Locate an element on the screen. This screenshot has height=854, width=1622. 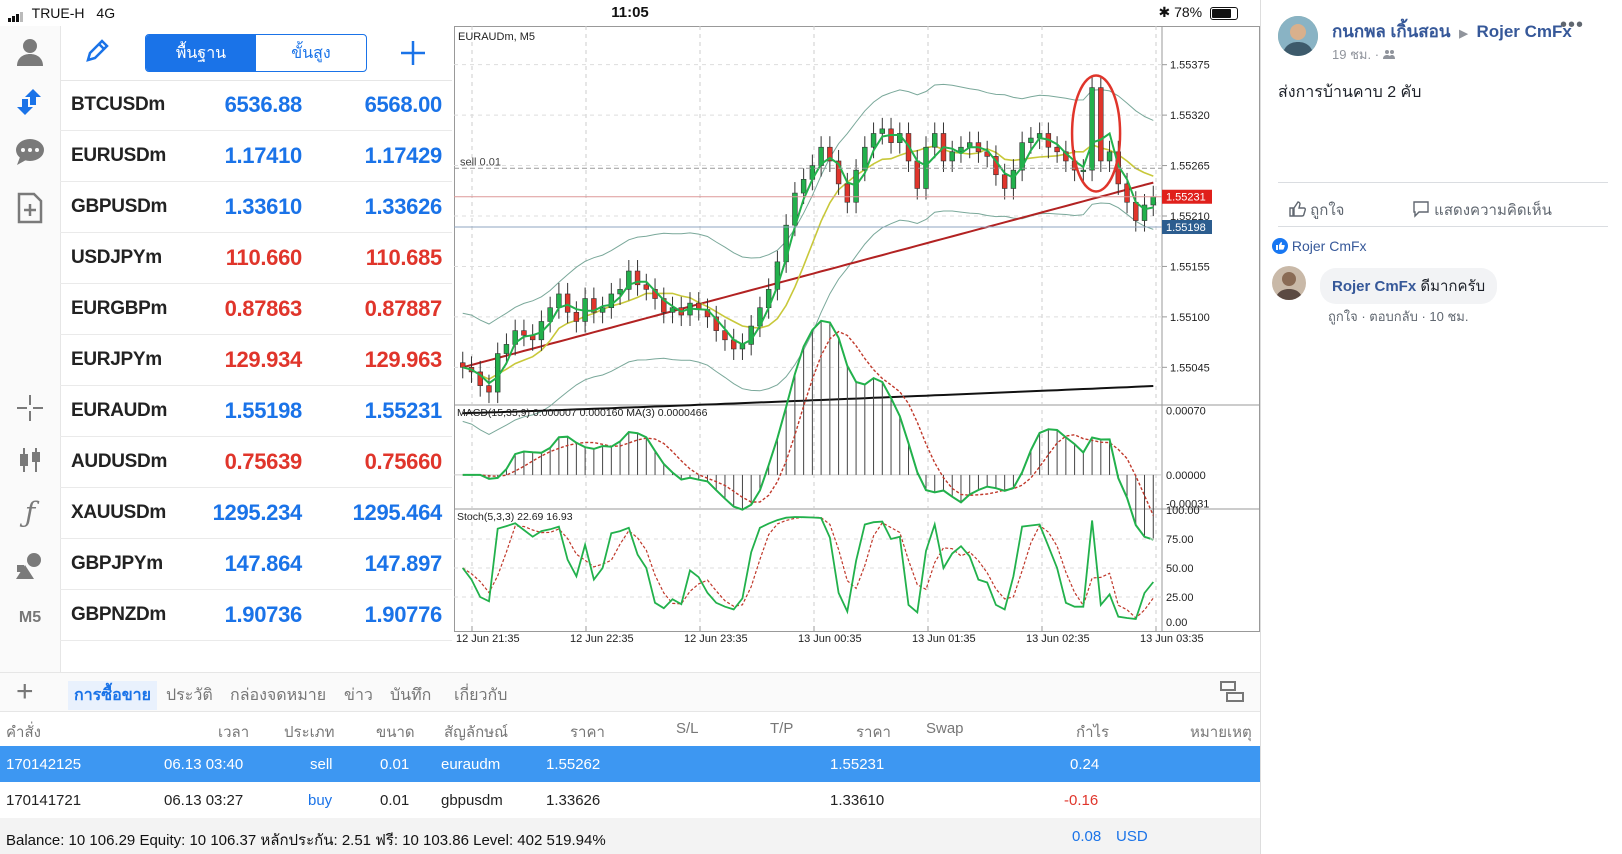
quote-row: EURJPYm 129.934 129.963 is located at coordinates (256, 360).